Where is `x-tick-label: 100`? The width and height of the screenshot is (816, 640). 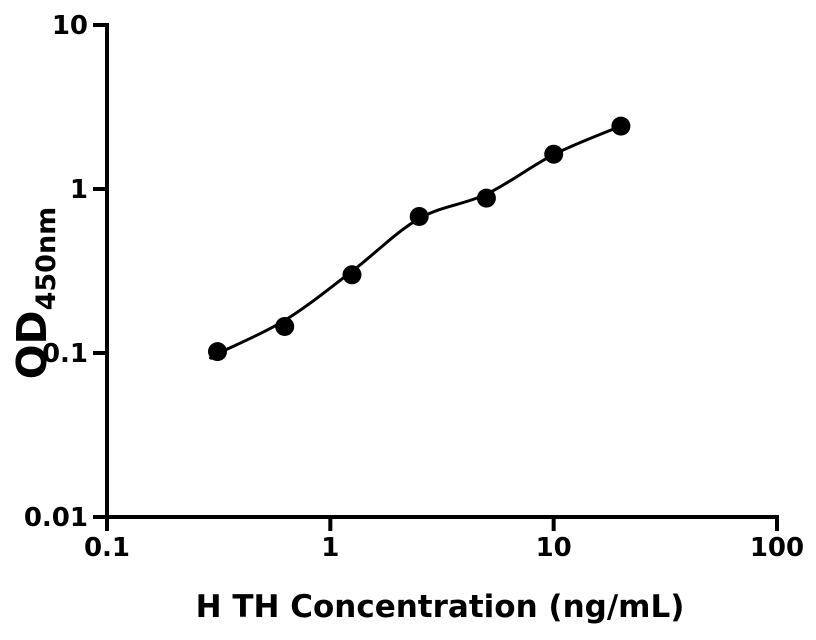
x-tick-label: 100 is located at coordinates (777, 548).